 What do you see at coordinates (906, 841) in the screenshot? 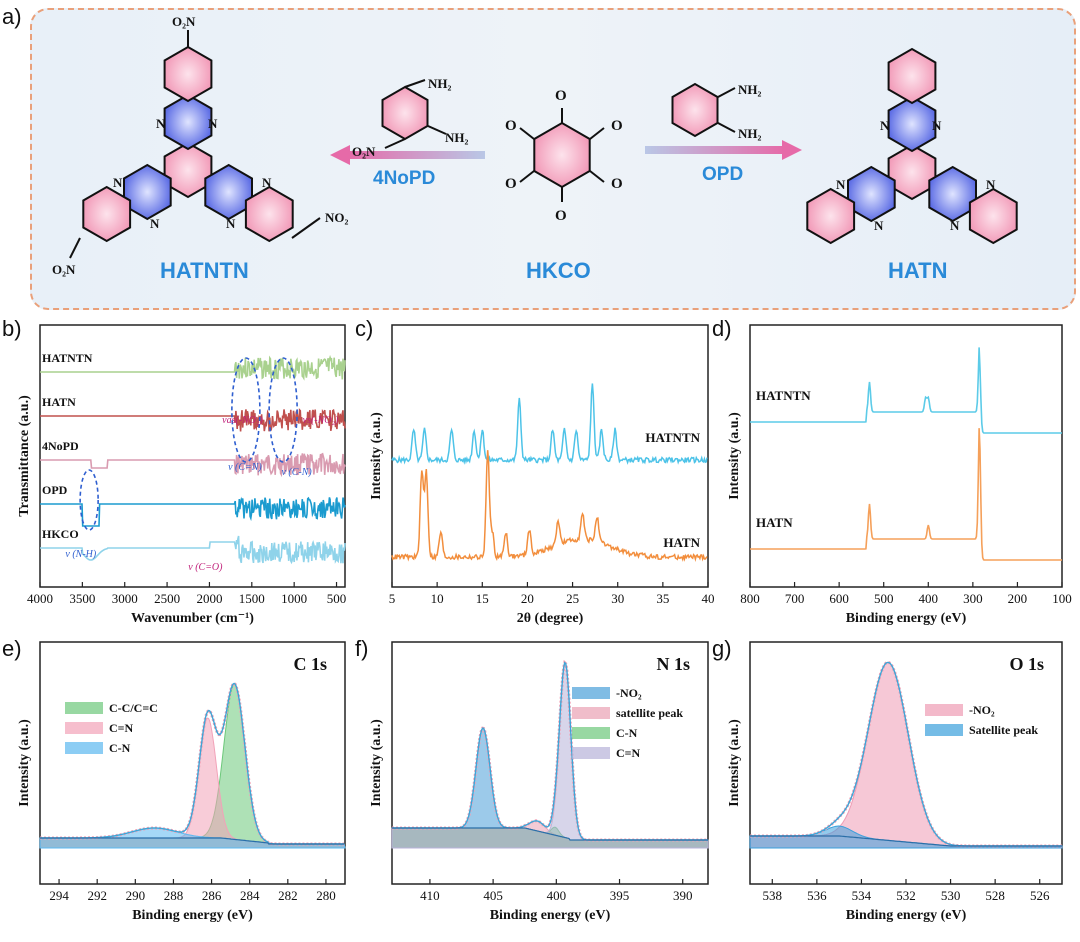
I see `background-line-g` at bounding box center [906, 841].